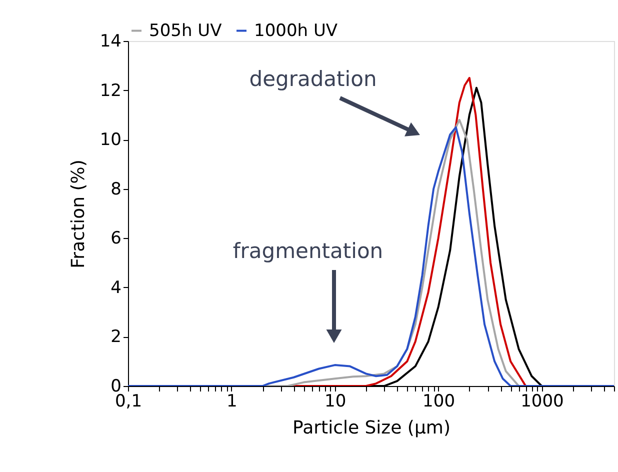  Describe the element at coordinates (371, 428) in the screenshot. I see `x-axis-title: Particle Size (µm)` at that location.